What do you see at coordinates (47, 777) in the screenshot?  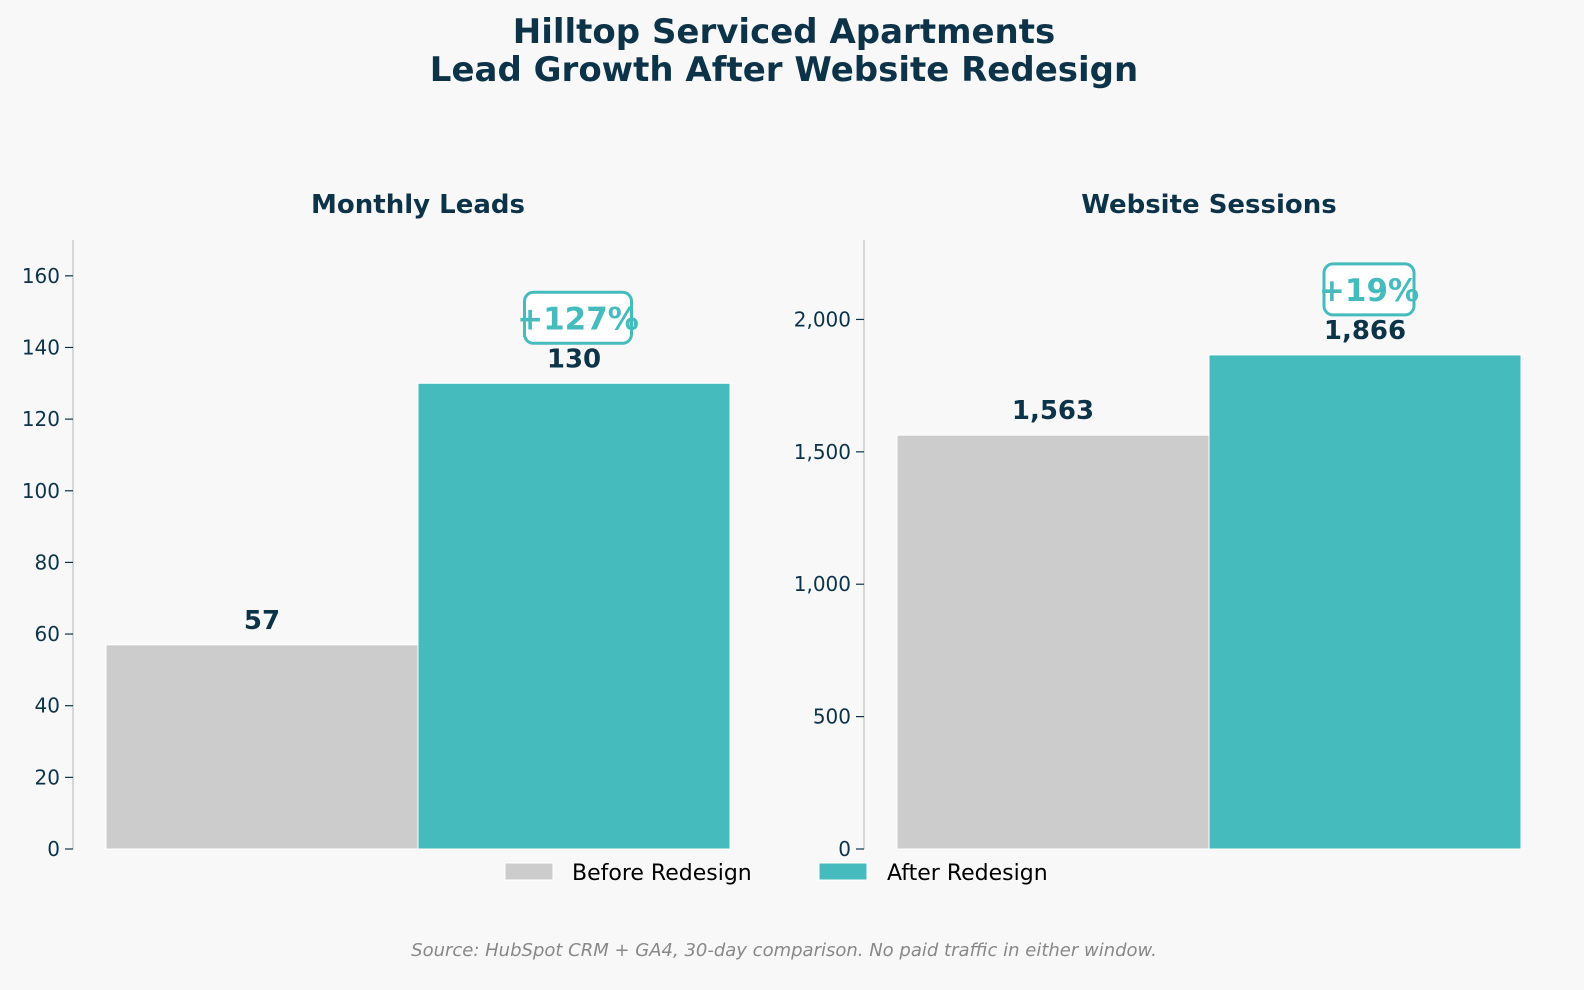 I see `y-tick-label: 20` at bounding box center [47, 777].